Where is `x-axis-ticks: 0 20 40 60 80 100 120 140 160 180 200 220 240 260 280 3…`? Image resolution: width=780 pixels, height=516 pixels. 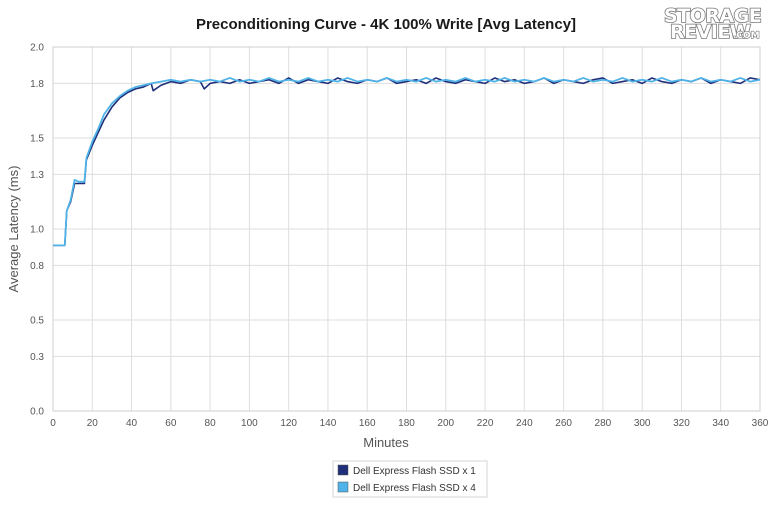
x-axis-ticks: 0 20 40 60 80 100 120 140 160 180 200 220 240 260 280 3… is located at coordinates (409, 423).